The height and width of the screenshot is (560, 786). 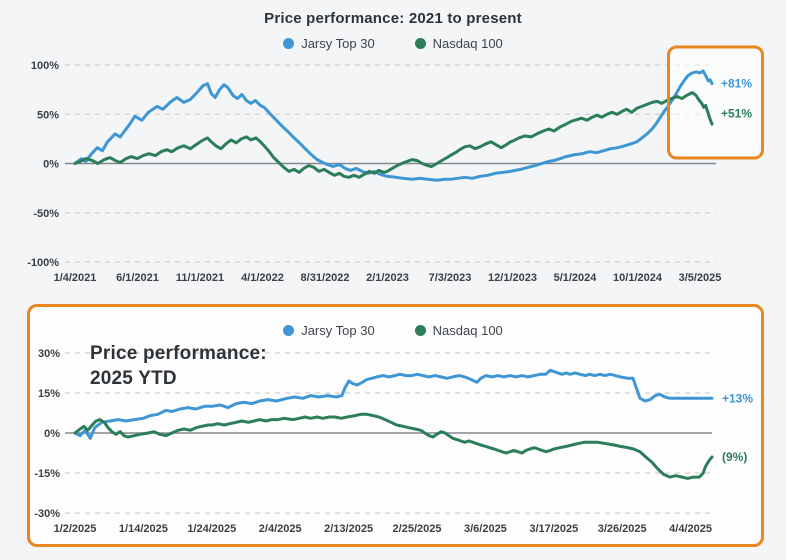 I want to click on svg-text: 15%, so click(x=49, y=394).